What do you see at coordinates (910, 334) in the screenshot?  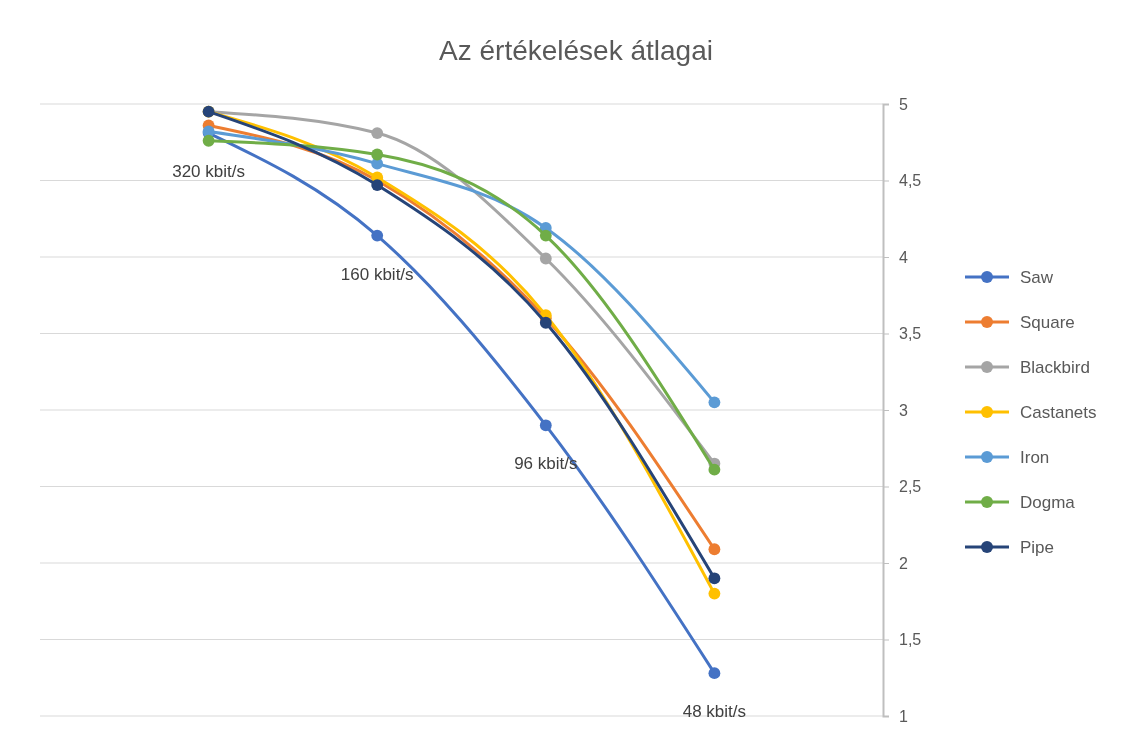 I see `y-tick-label: 3,5` at bounding box center [910, 334].